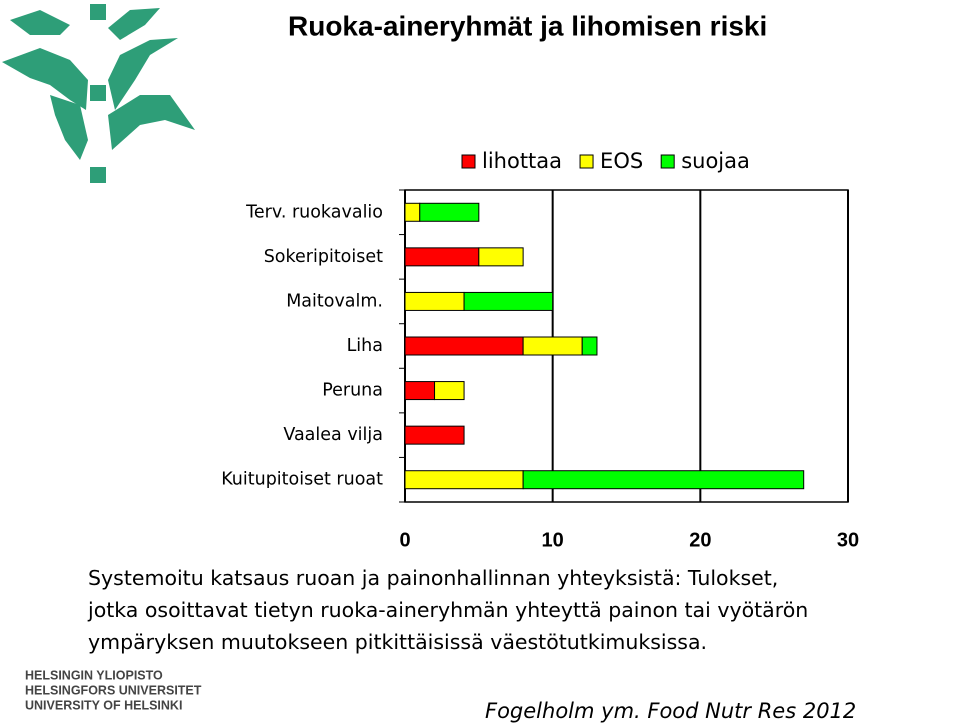 The height and width of the screenshot is (726, 960). I want to click on logo-line: HELSINGIN YLIOPISTO, so click(94, 675).